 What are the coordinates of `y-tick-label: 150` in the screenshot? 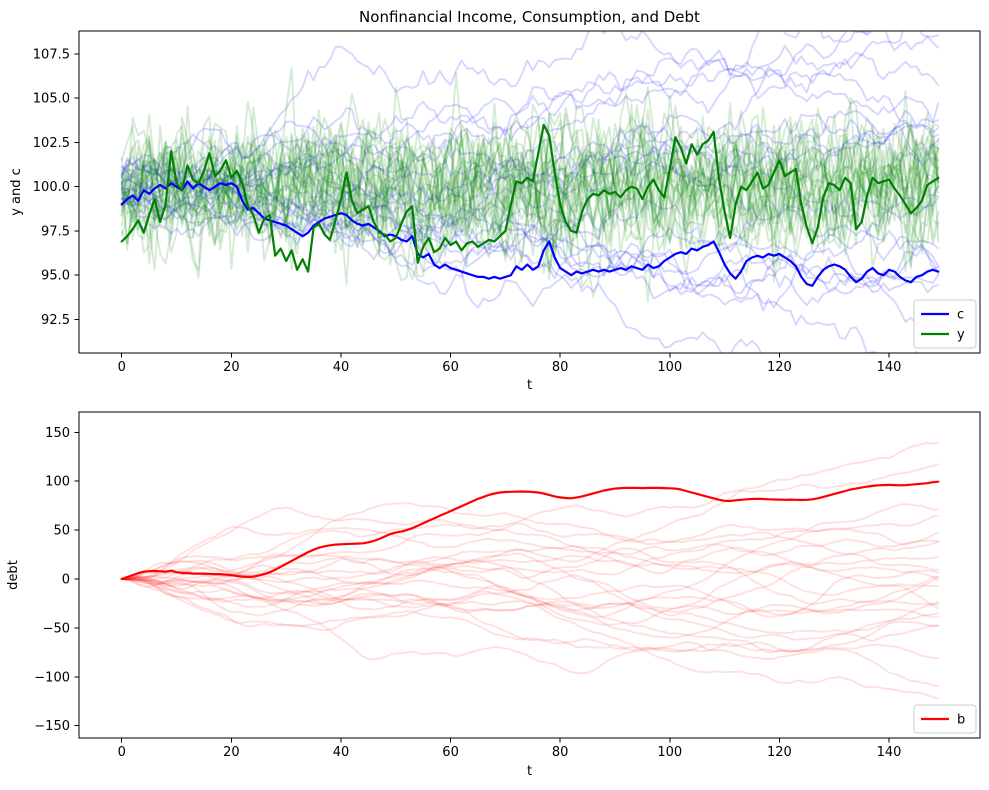 It's located at (57, 433).